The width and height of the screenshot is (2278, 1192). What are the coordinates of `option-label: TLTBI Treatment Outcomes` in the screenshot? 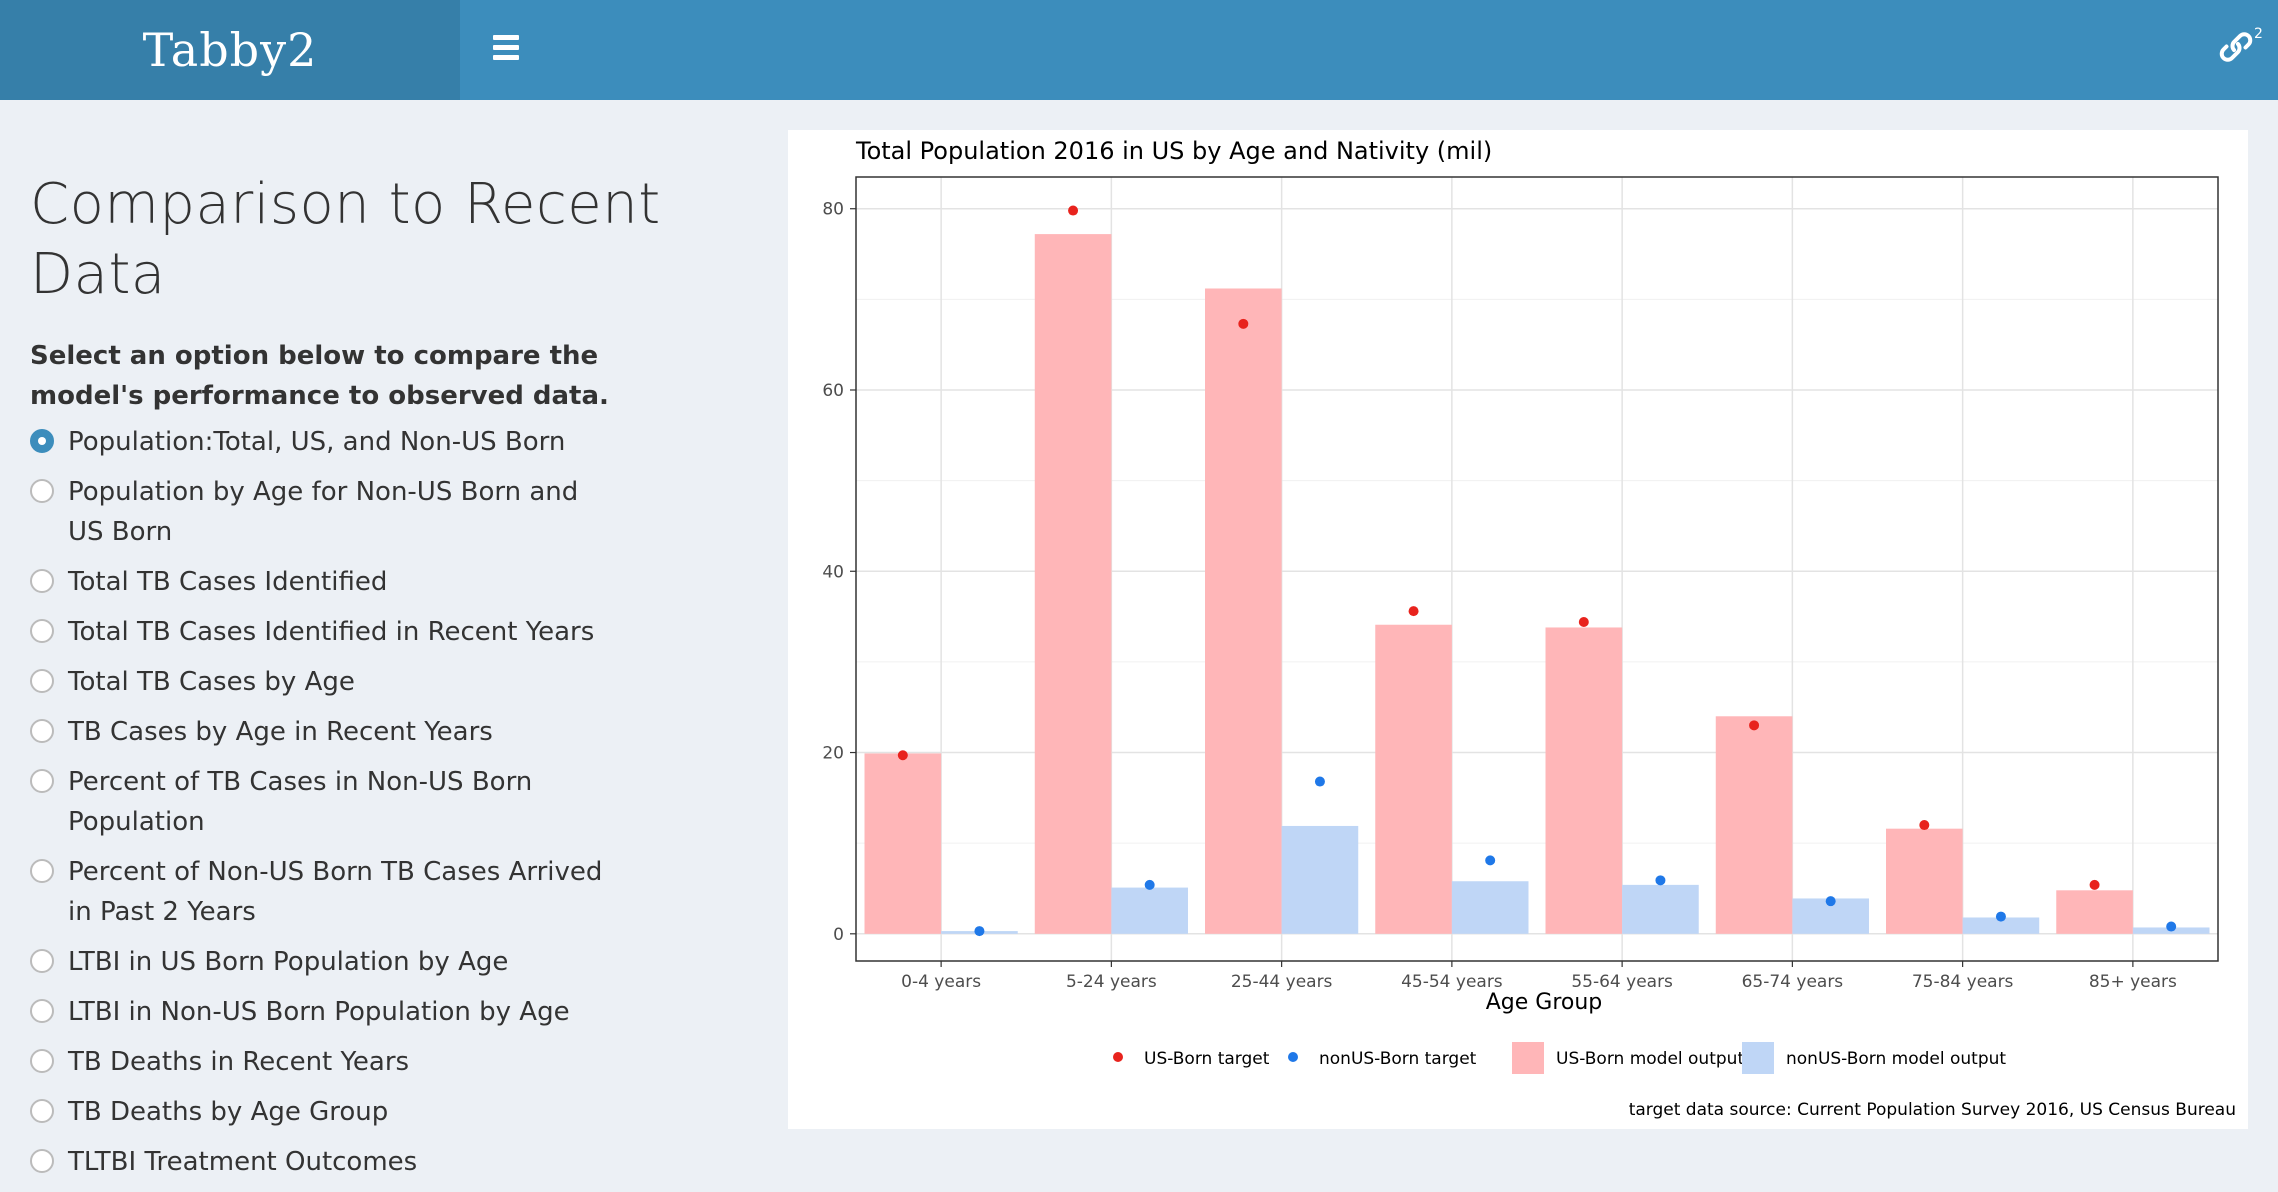 It's located at (243, 1162).